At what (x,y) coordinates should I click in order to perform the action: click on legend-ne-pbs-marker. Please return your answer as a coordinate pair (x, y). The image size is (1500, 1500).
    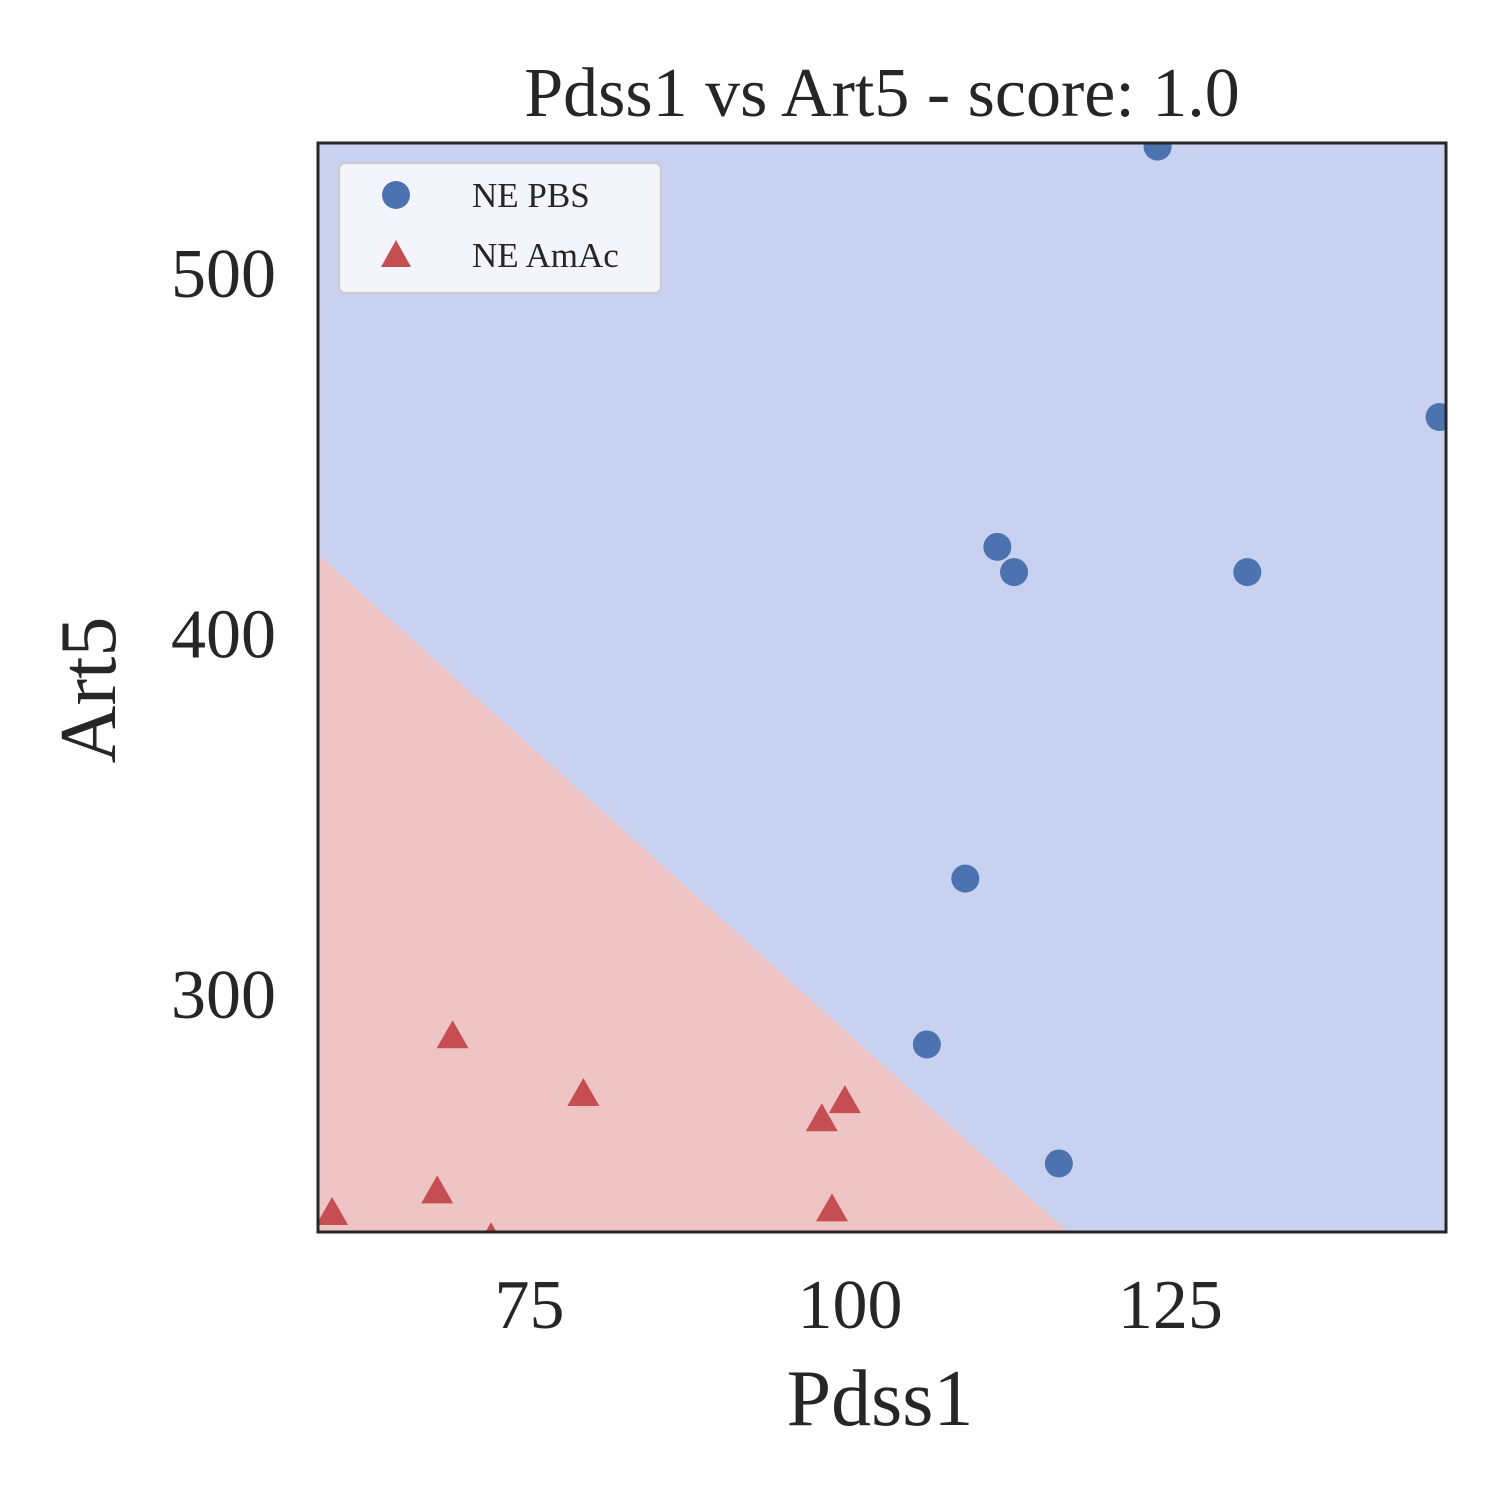
    Looking at the image, I should click on (396, 195).